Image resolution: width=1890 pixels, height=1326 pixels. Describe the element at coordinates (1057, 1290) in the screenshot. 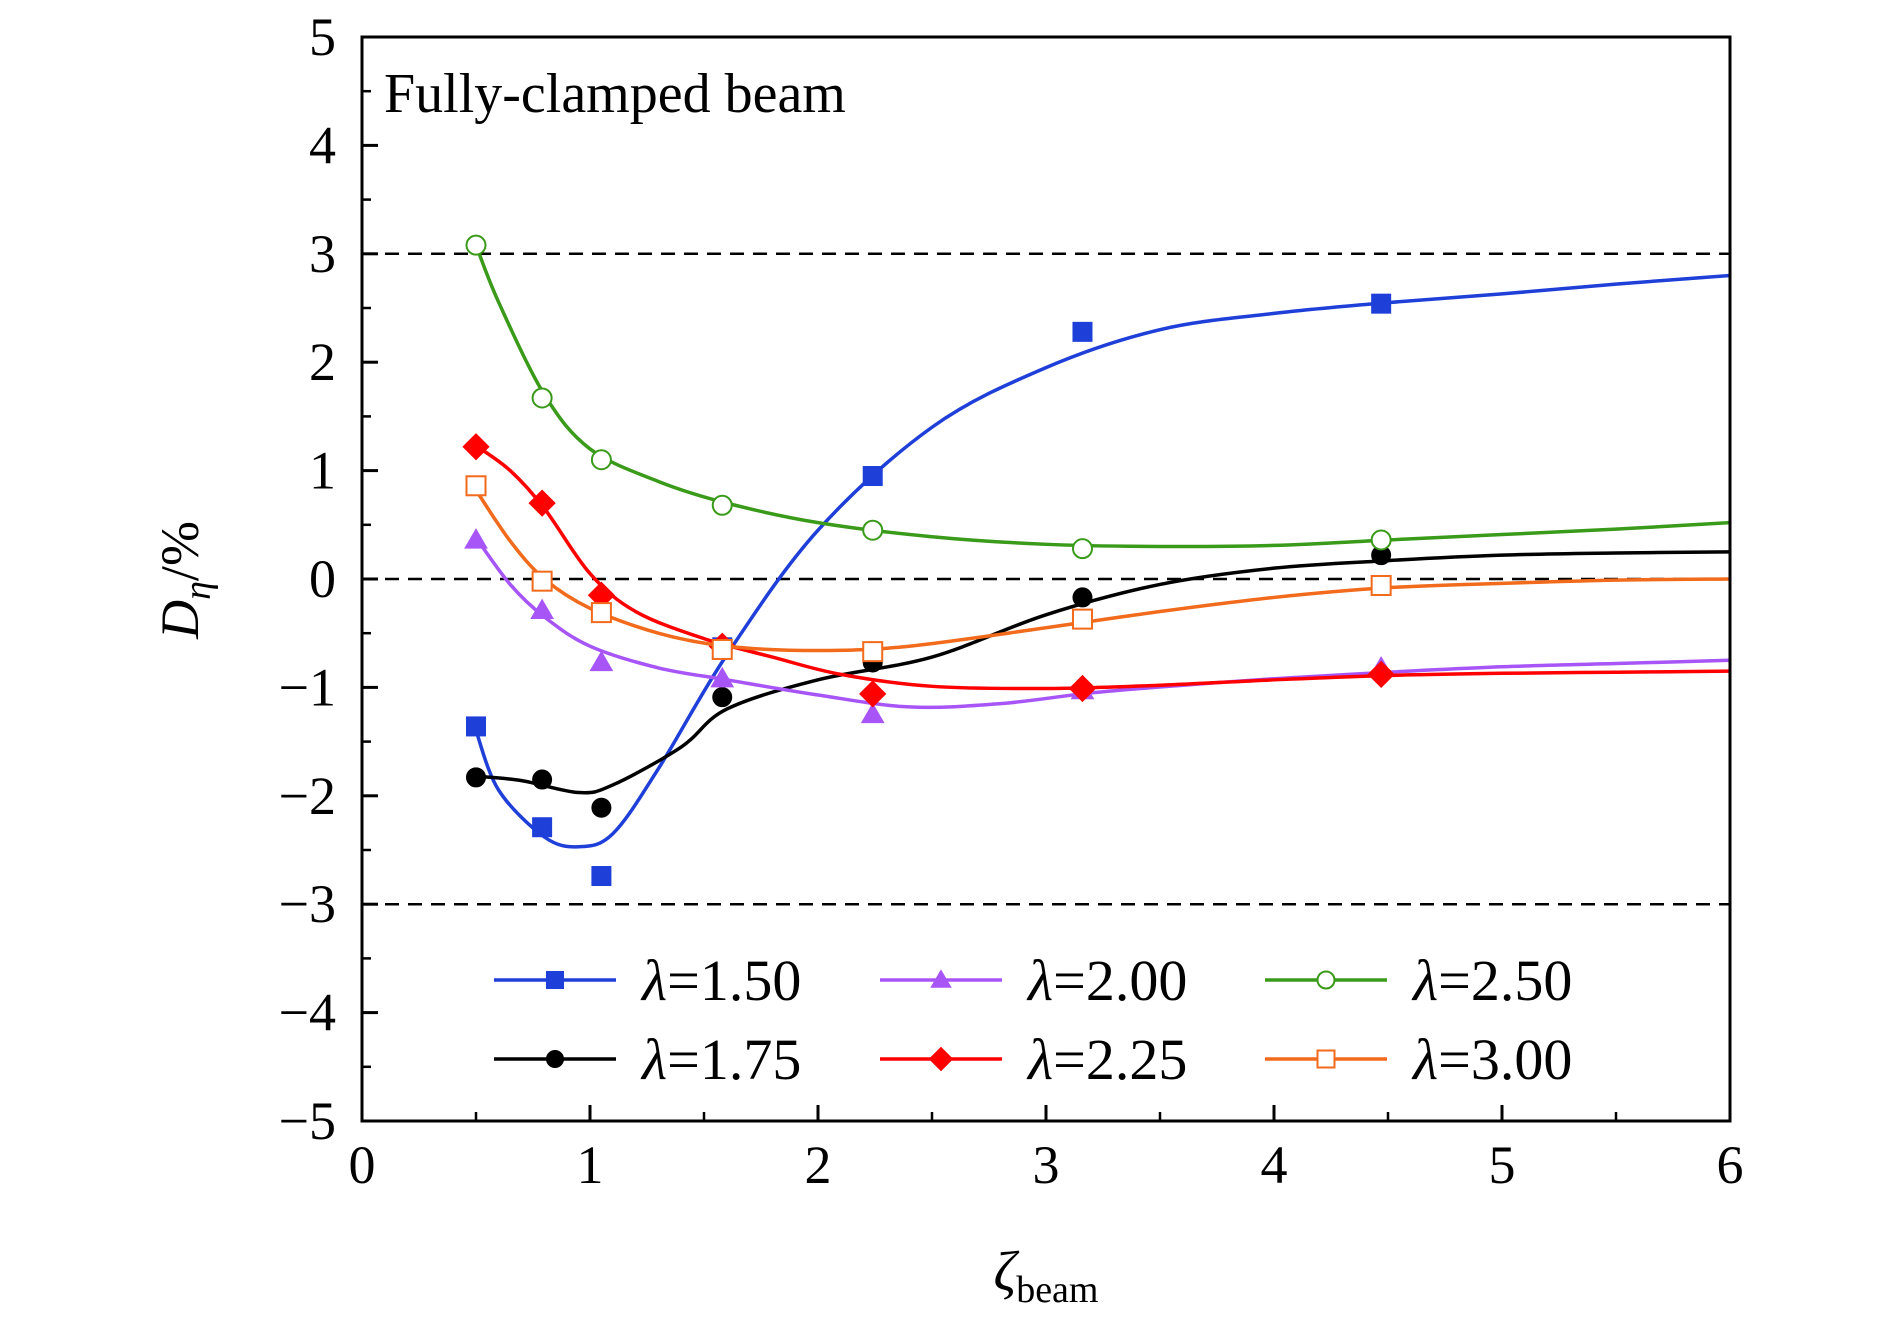

I see `x-axis-label-sub: beam` at that location.